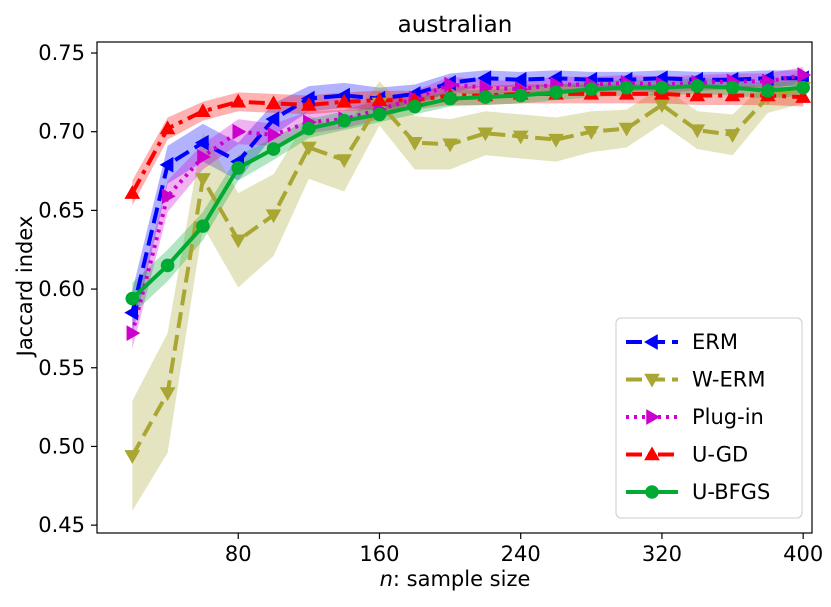 The width and height of the screenshot is (831, 607). I want to click on legend-box, so click(709, 418).